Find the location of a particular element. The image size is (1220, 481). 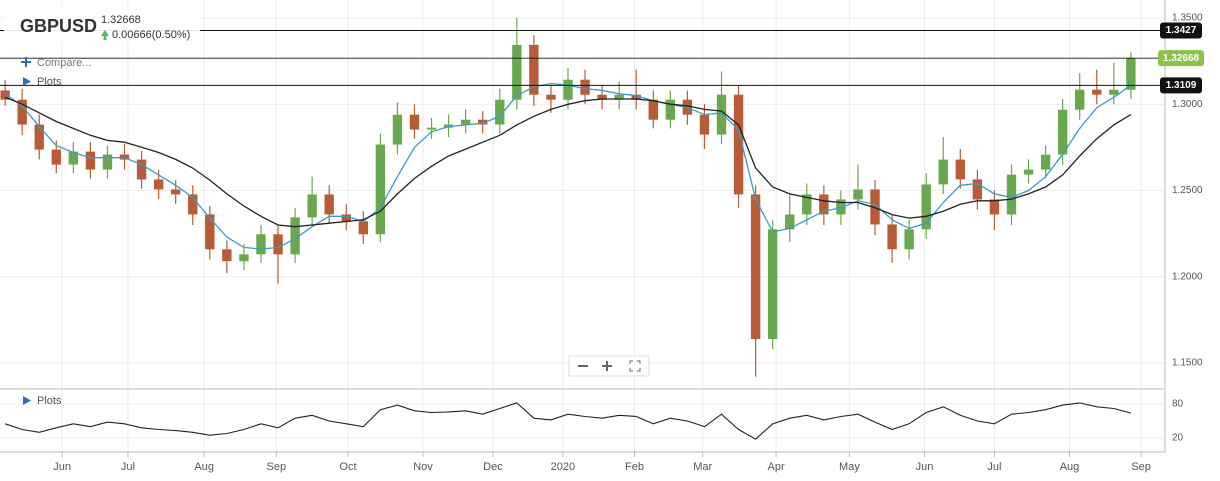

plots-button-lower: Plots is located at coordinates (42, 401).